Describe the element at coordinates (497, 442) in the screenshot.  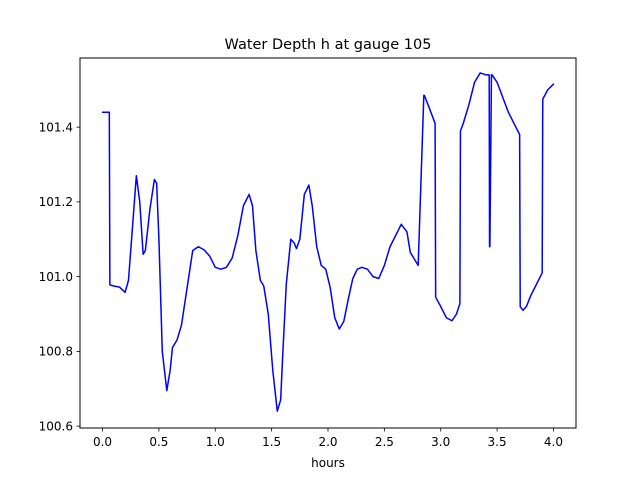
I see `x-tick-label: 3.5` at that location.